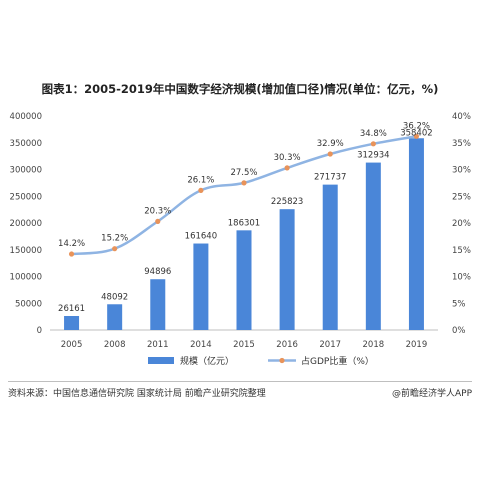  Describe the element at coordinates (330, 144) in the screenshot. I see `line-data-label: 32.9%` at that location.